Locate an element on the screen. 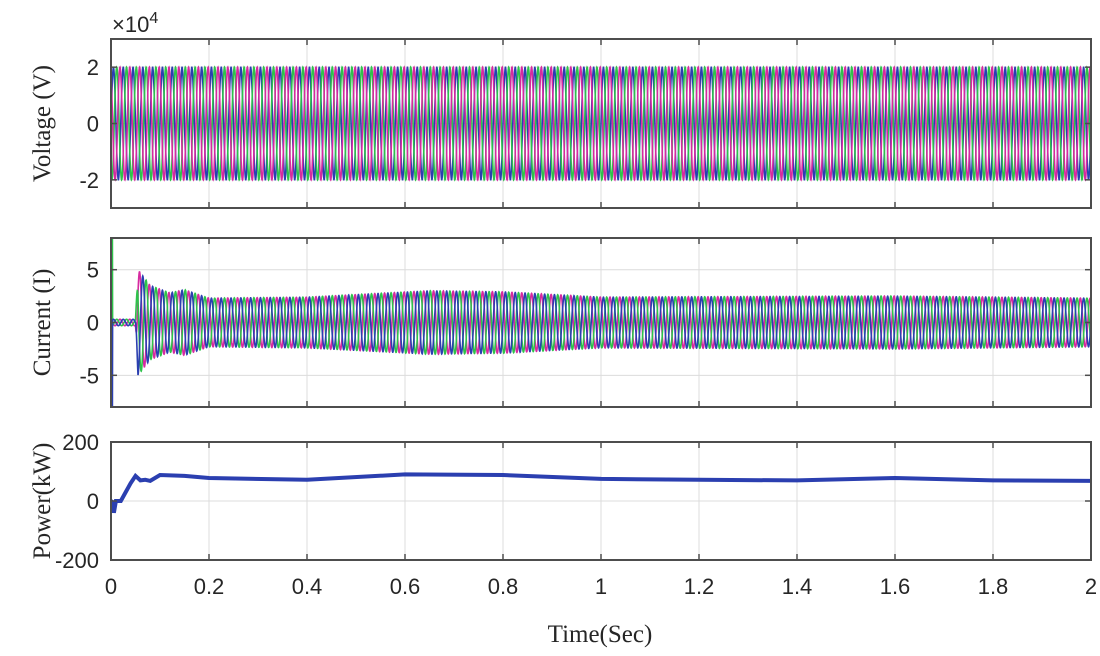 This screenshot has width=1100, height=656. voltage-y-axis-label: Voltage (V) is located at coordinates (42, 123).